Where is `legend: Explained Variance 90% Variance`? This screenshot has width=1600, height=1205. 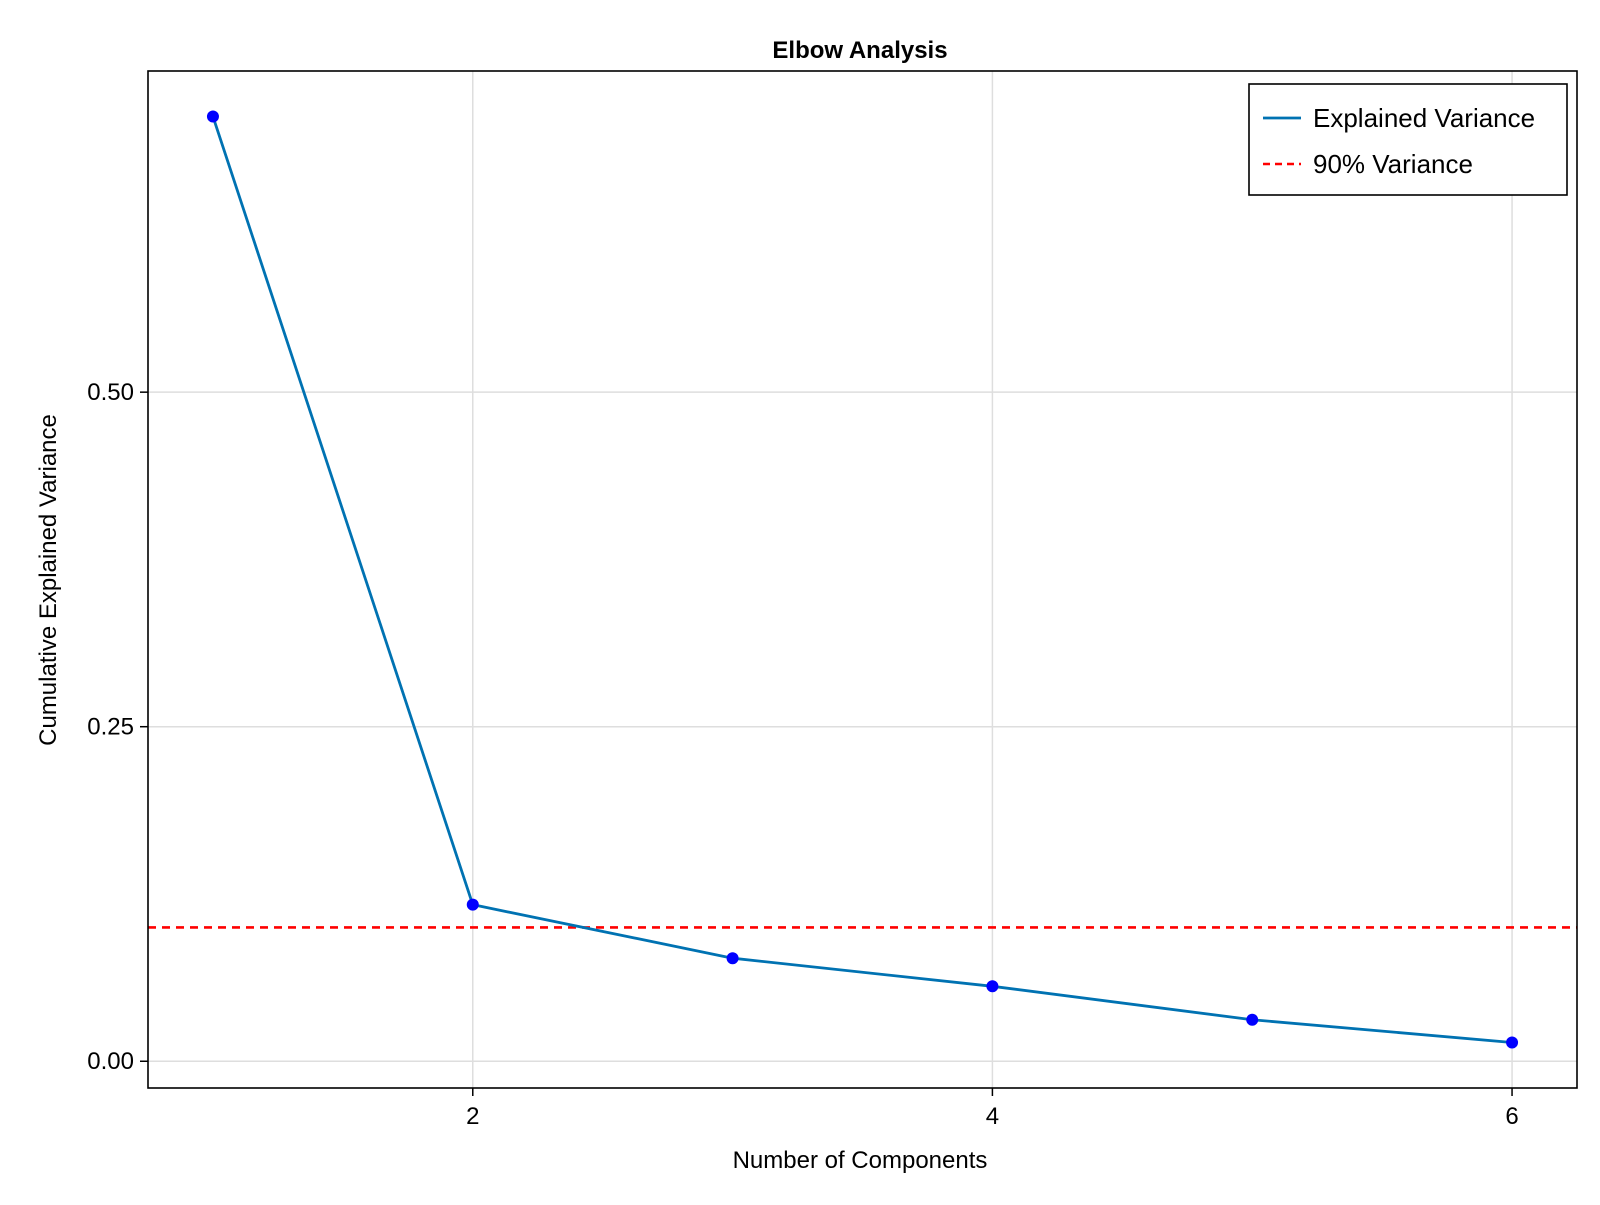
legend: Explained Variance 90% Variance is located at coordinates (1408, 139).